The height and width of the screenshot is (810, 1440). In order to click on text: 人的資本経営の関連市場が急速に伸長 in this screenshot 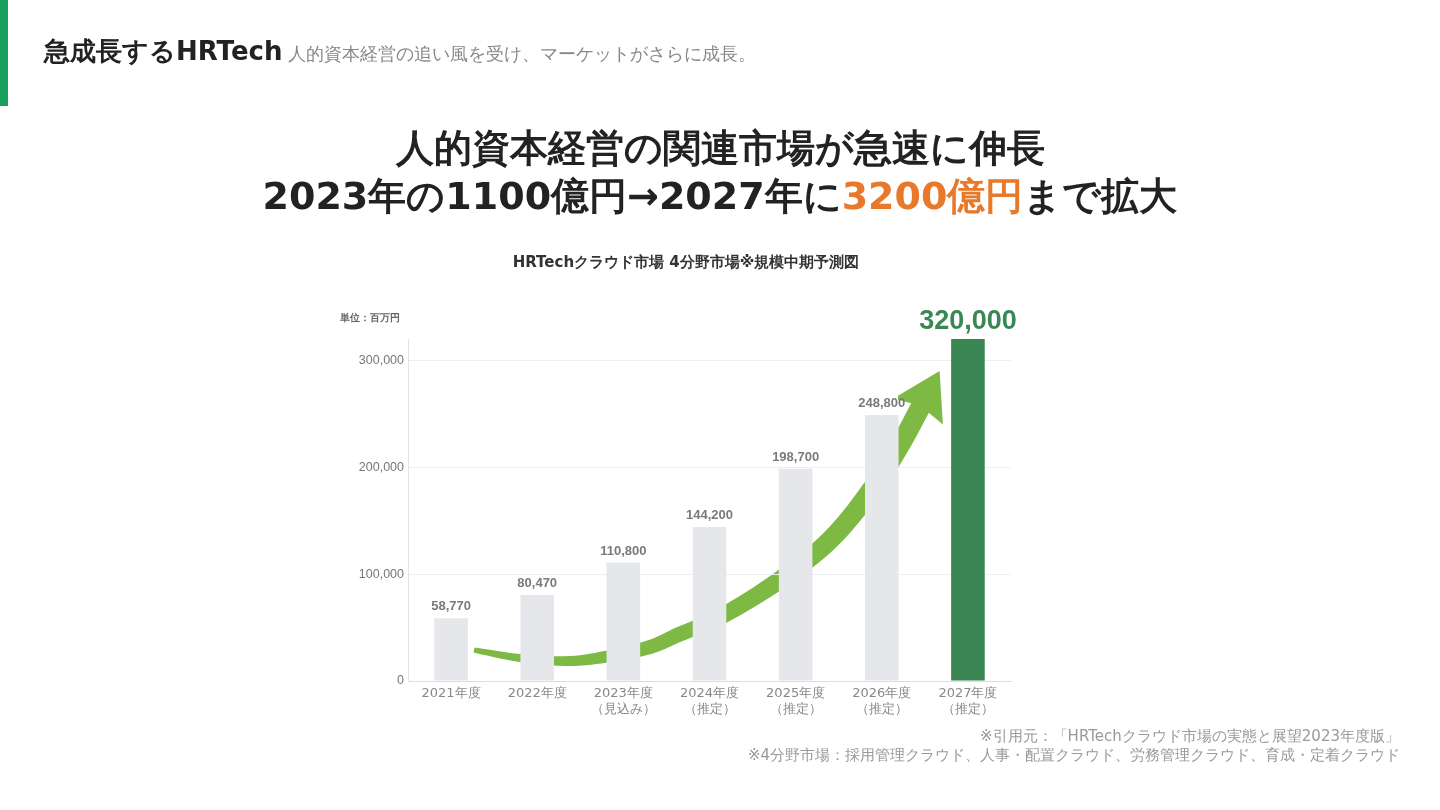, I will do `click(720, 148)`.